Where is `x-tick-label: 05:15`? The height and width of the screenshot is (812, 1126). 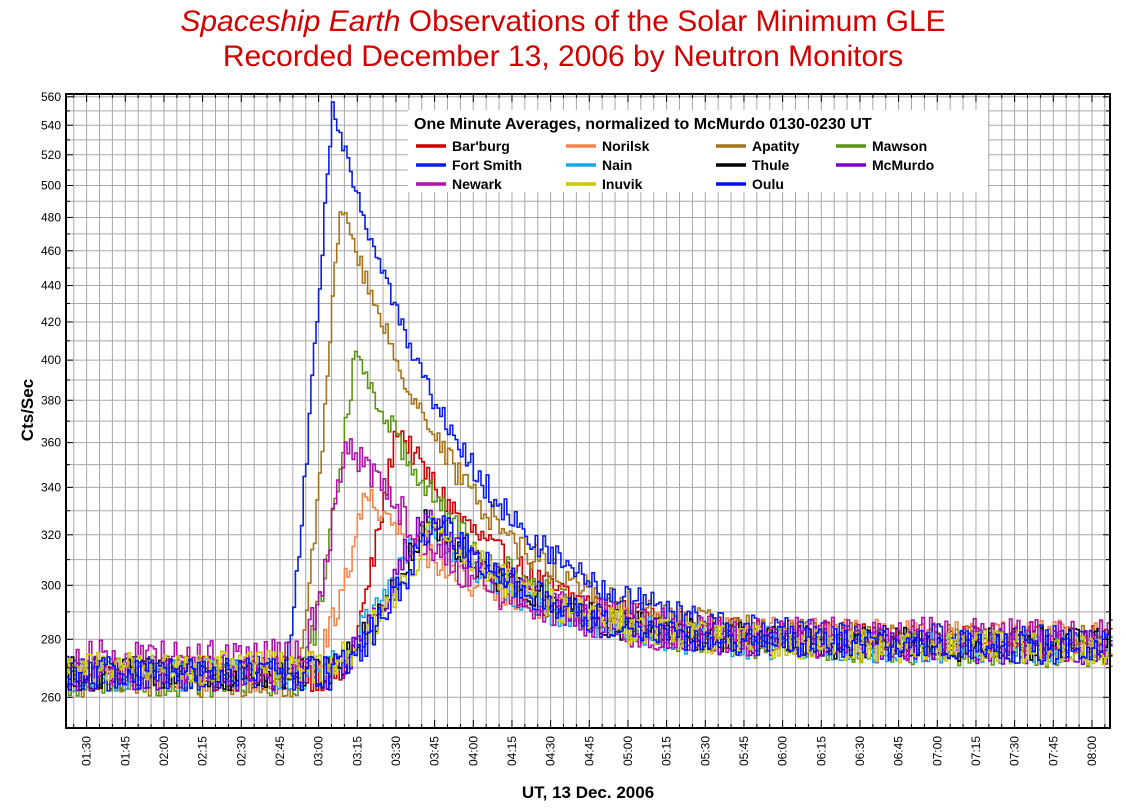
x-tick-label: 05:15 is located at coordinates (667, 751).